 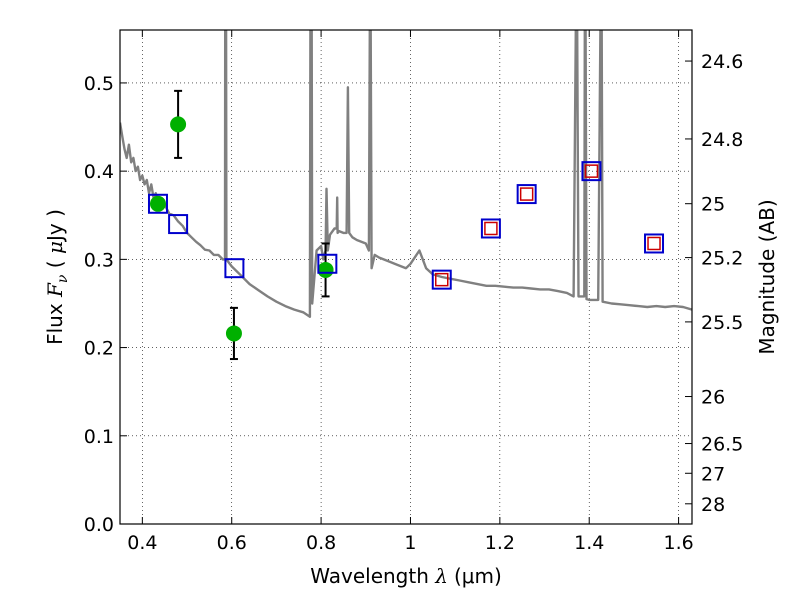 What do you see at coordinates (57, 277) in the screenshot?
I see `y-axis-label: Flux Fν ( μJy )` at bounding box center [57, 277].